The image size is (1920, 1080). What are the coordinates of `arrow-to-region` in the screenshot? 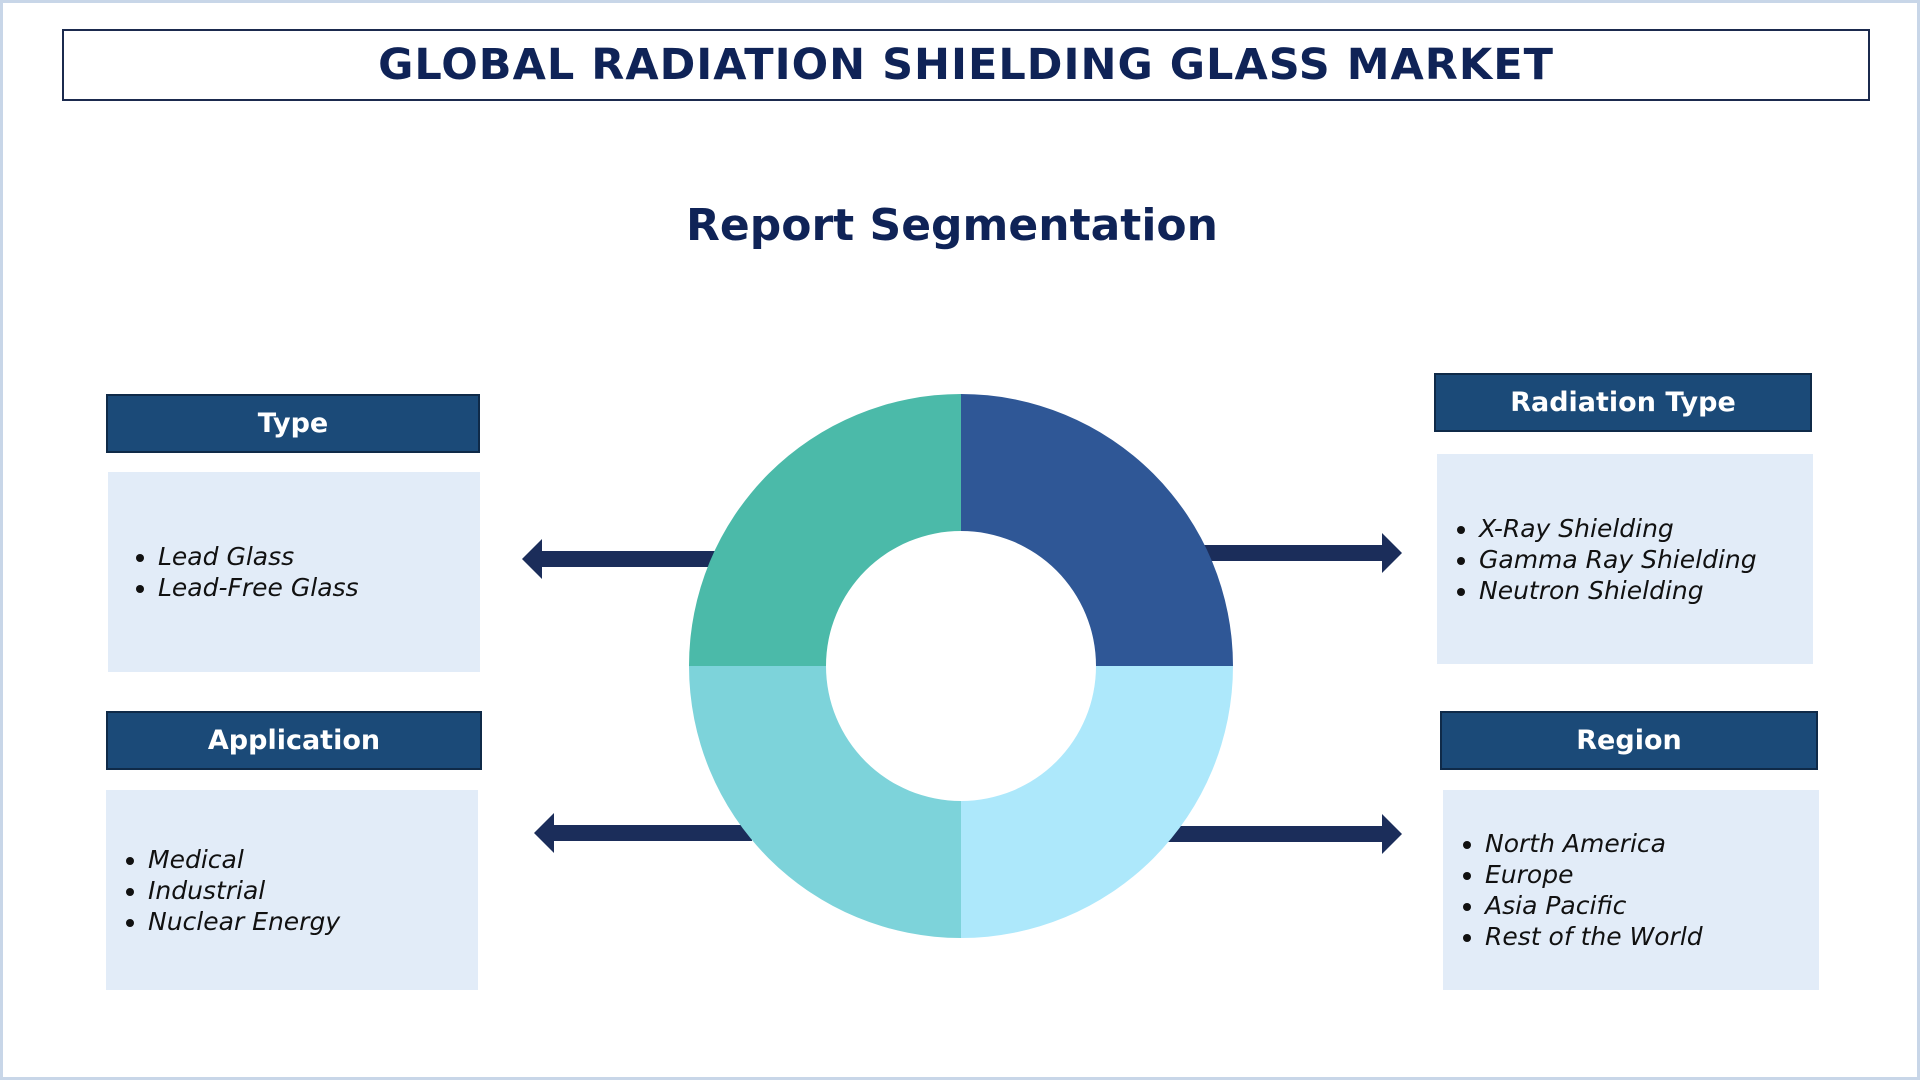 It's located at (1281, 834).